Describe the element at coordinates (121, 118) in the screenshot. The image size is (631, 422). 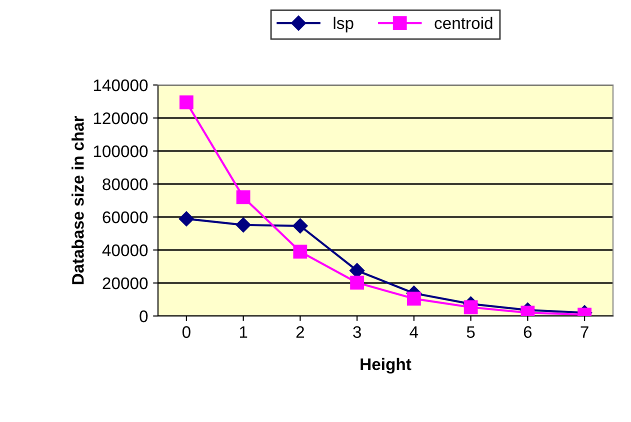
I see `y-tick-label: 120000` at that location.